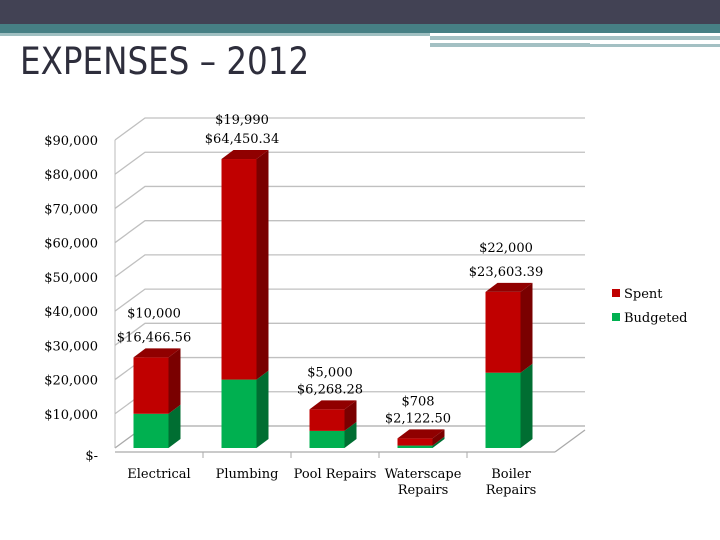  I want to click on data-label-spent: $23,603.39, so click(506, 272).